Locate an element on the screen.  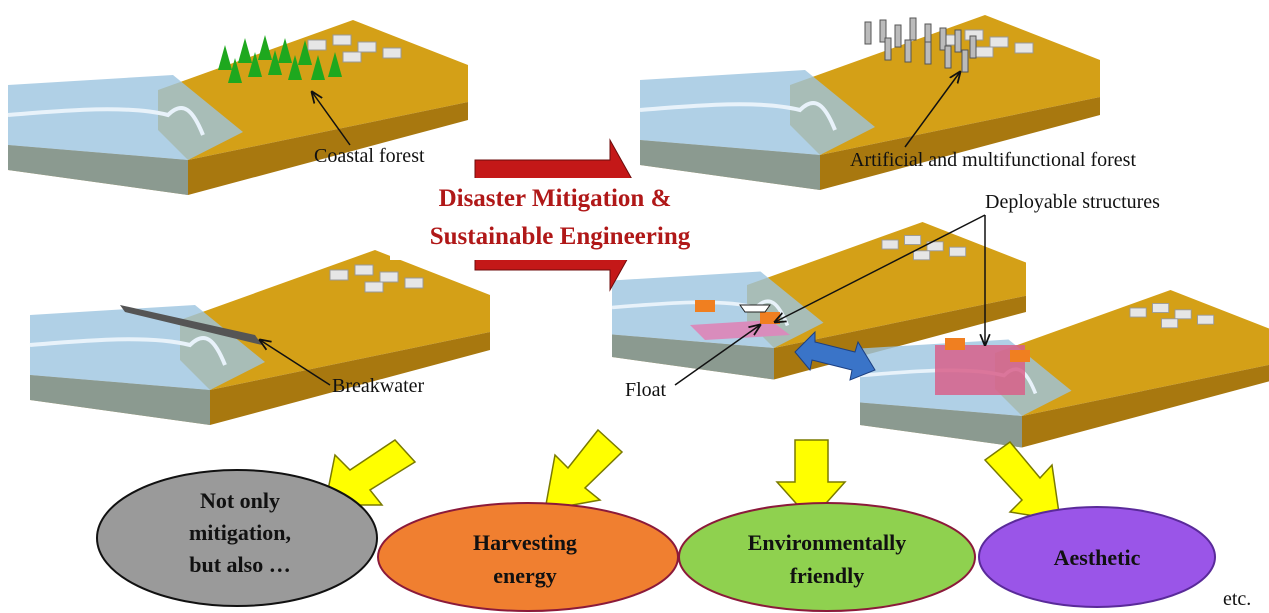
label: Artificial and multifunctional forest is located at coordinates (993, 160).